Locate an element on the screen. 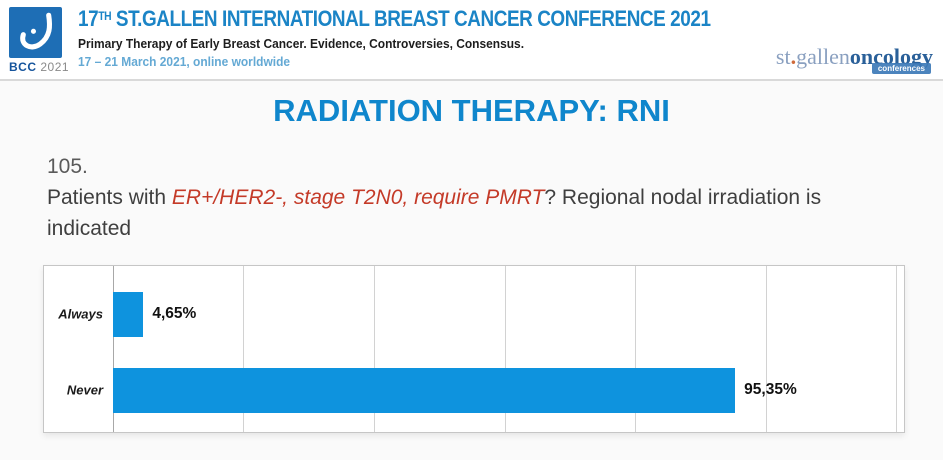 The height and width of the screenshot is (460, 943). title-ordinal: TH is located at coordinates (105, 16).